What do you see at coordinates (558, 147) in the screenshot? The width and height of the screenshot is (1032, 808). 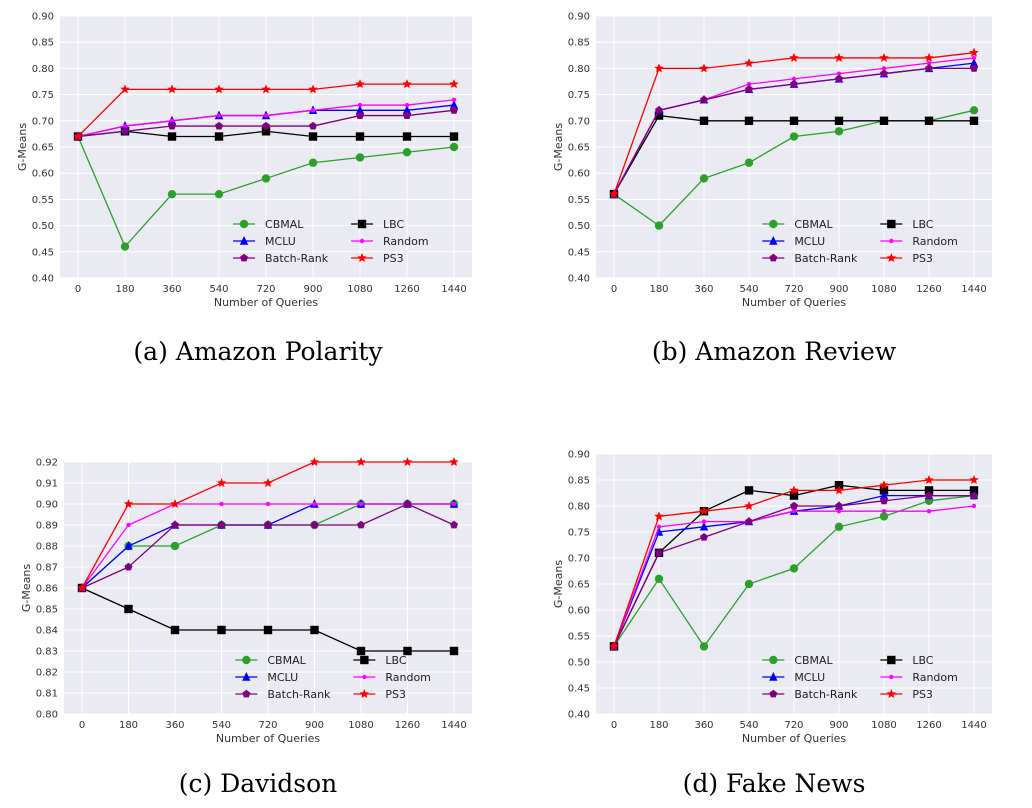 I see `y-axis-label: G-Means` at bounding box center [558, 147].